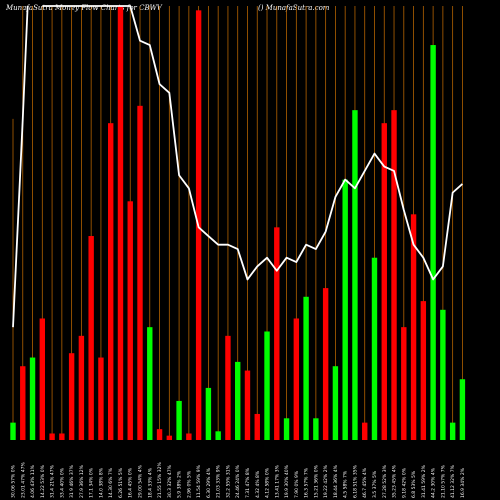 This screenshot has width=500, height=500. What do you see at coordinates (20, 166) in the screenshot?
I see `price-line-lead` at bounding box center [20, 166].